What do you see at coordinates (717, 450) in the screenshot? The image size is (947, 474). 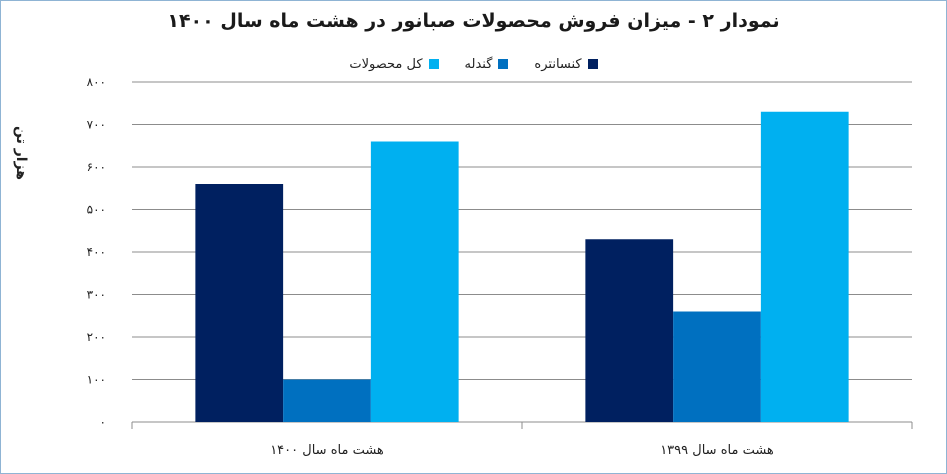 I see `x-category-label-1: هشت ماه سال ۱۳۹۹` at bounding box center [717, 450].